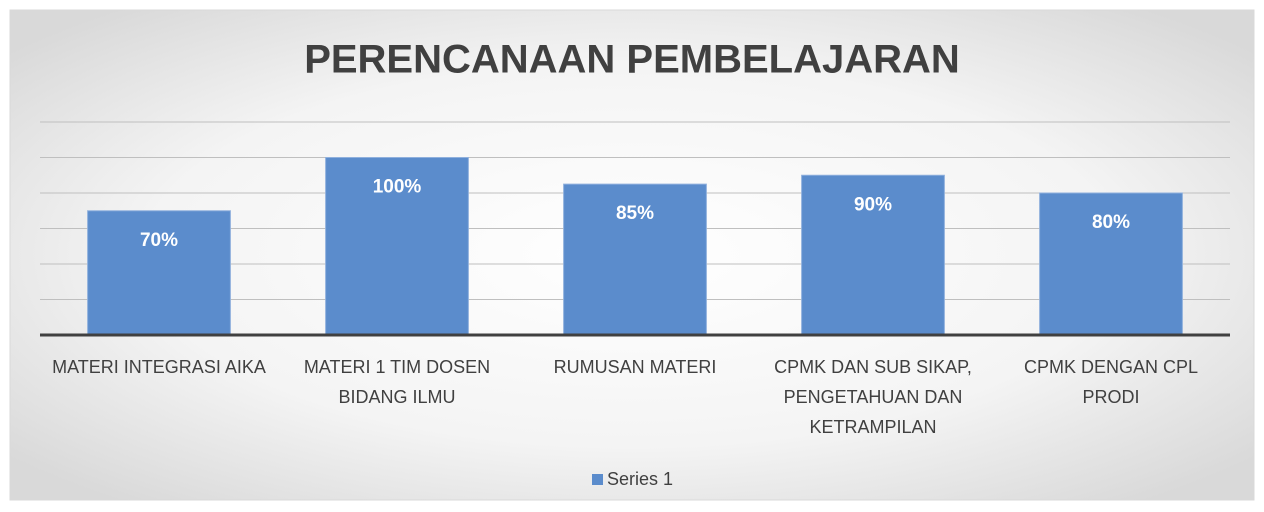 The width and height of the screenshot is (1264, 512). Describe the element at coordinates (1111, 382) in the screenshot. I see `x-tick-label: CPMK DENGAN CPL PRODI` at that location.